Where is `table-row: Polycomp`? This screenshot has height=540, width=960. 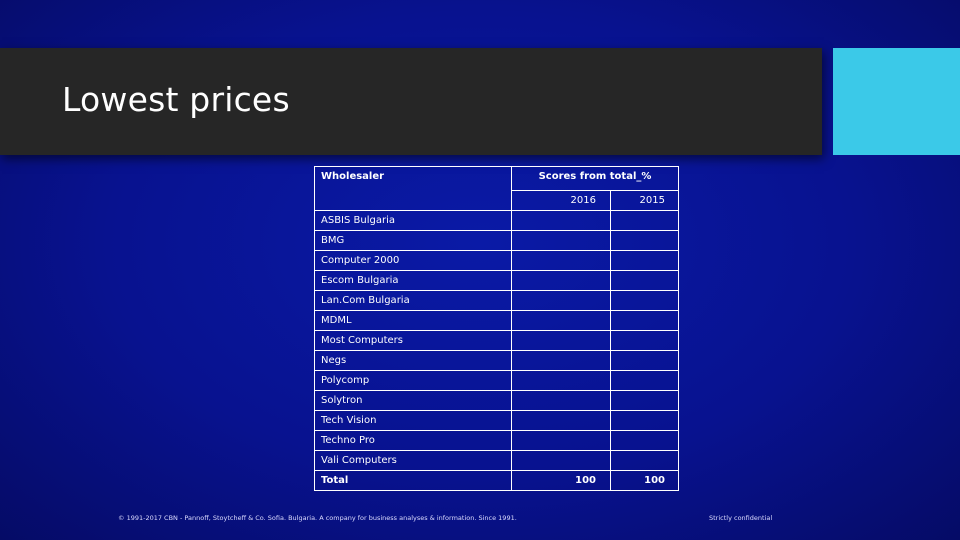 table-row: Polycomp is located at coordinates (496, 380).